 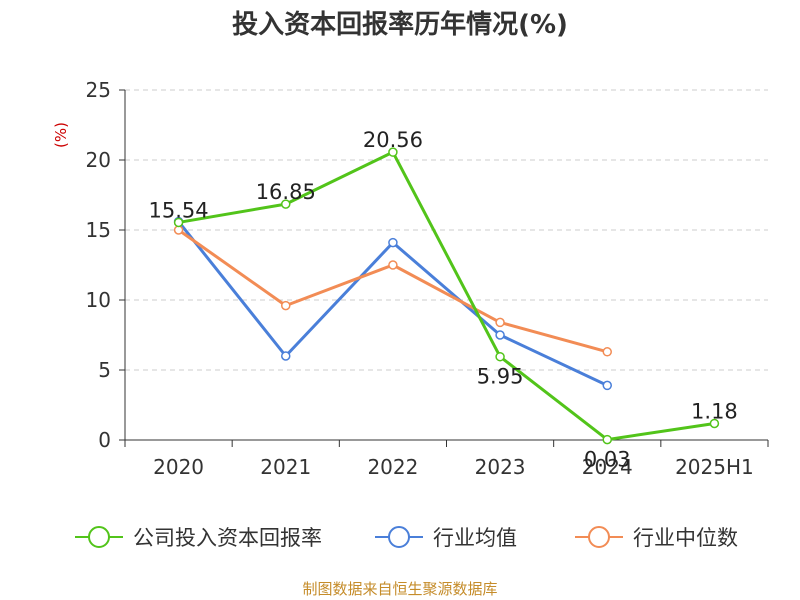 I want to click on y-tick-label: 20, so click(x=98, y=160).